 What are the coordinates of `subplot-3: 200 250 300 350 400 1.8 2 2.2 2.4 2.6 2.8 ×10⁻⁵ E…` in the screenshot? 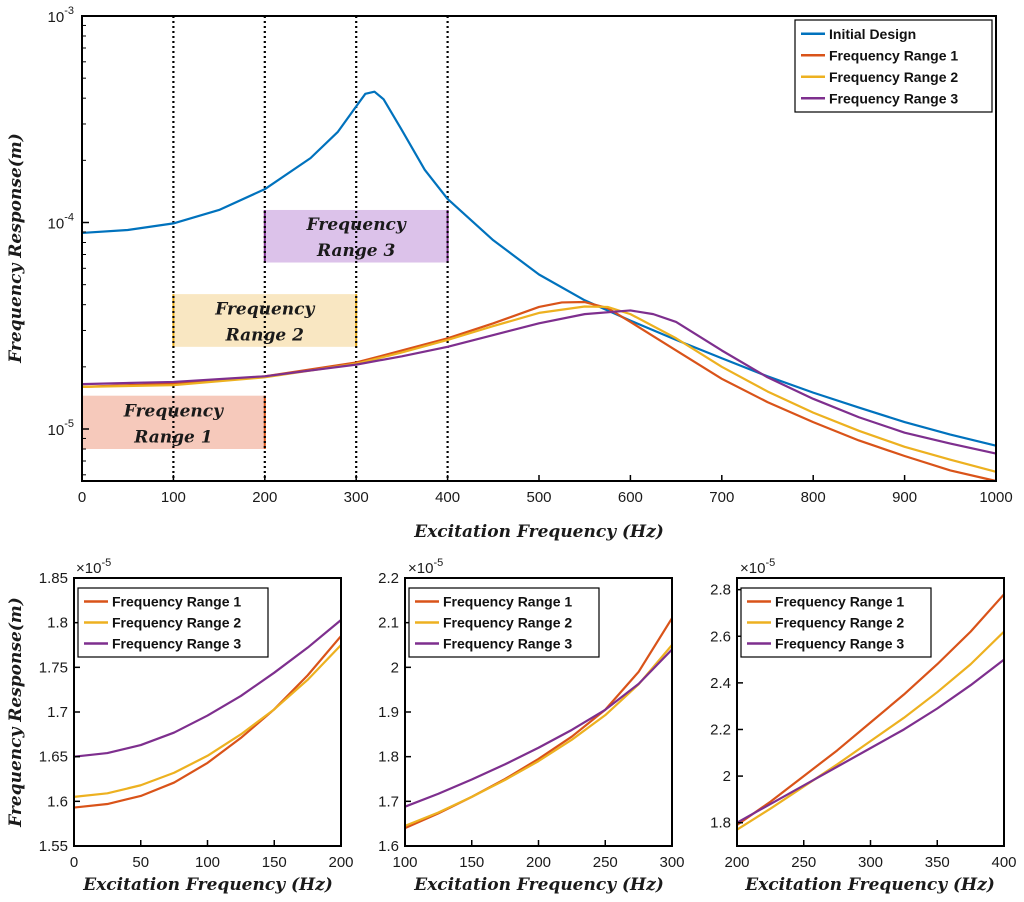 It's located at (863, 726).